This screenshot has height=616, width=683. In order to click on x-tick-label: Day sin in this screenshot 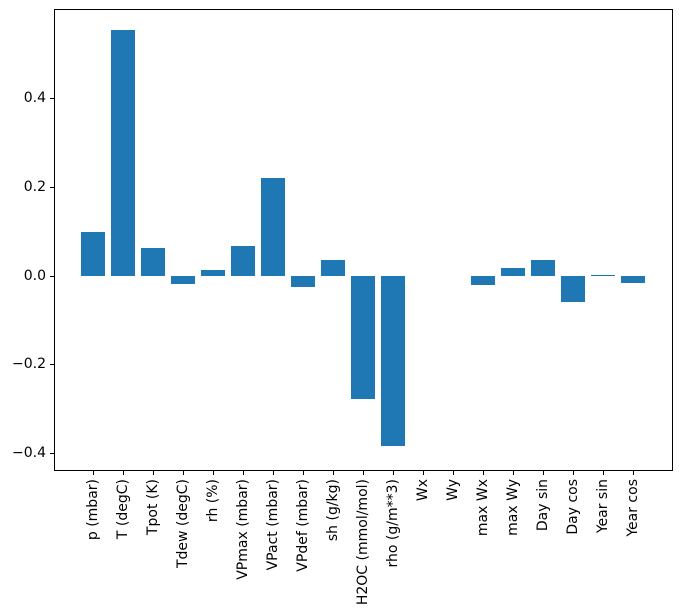, I will do `click(543, 505)`.